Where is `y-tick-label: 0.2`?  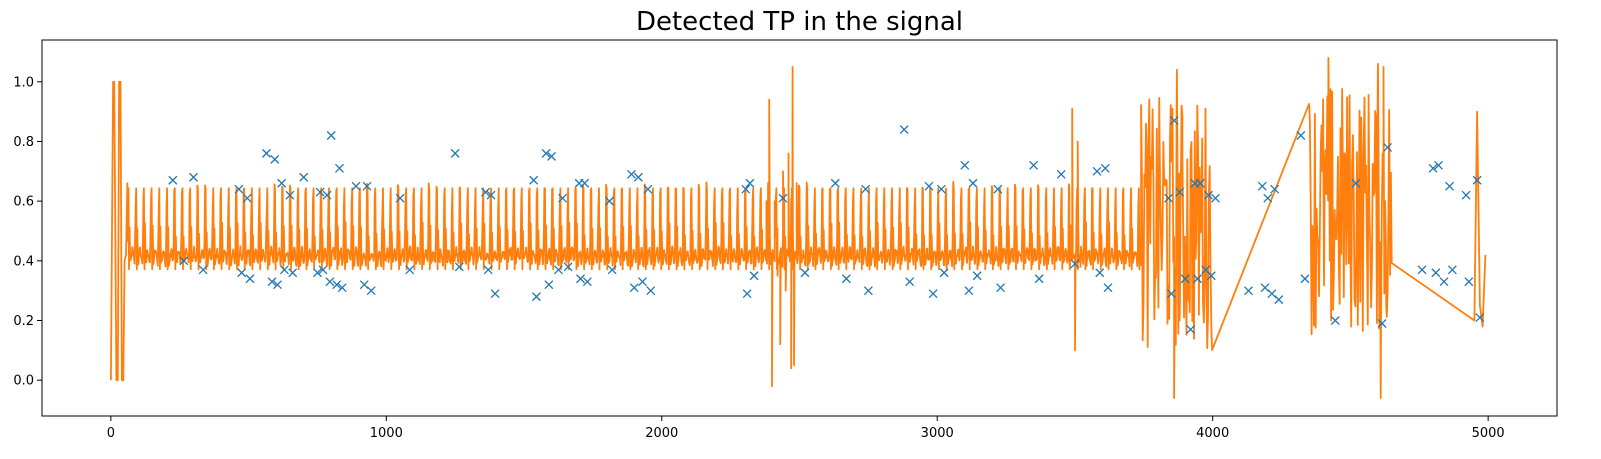 y-tick-label: 0.2 is located at coordinates (23, 321).